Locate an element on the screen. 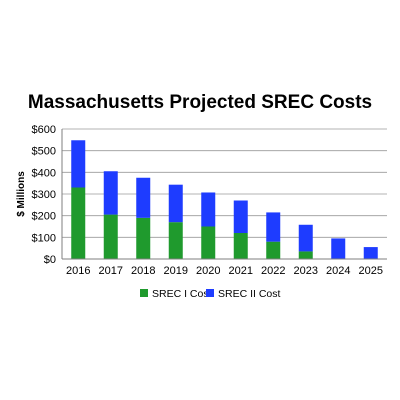 The image size is (400, 400). y-tick-label: $100 is located at coordinates (44, 238).